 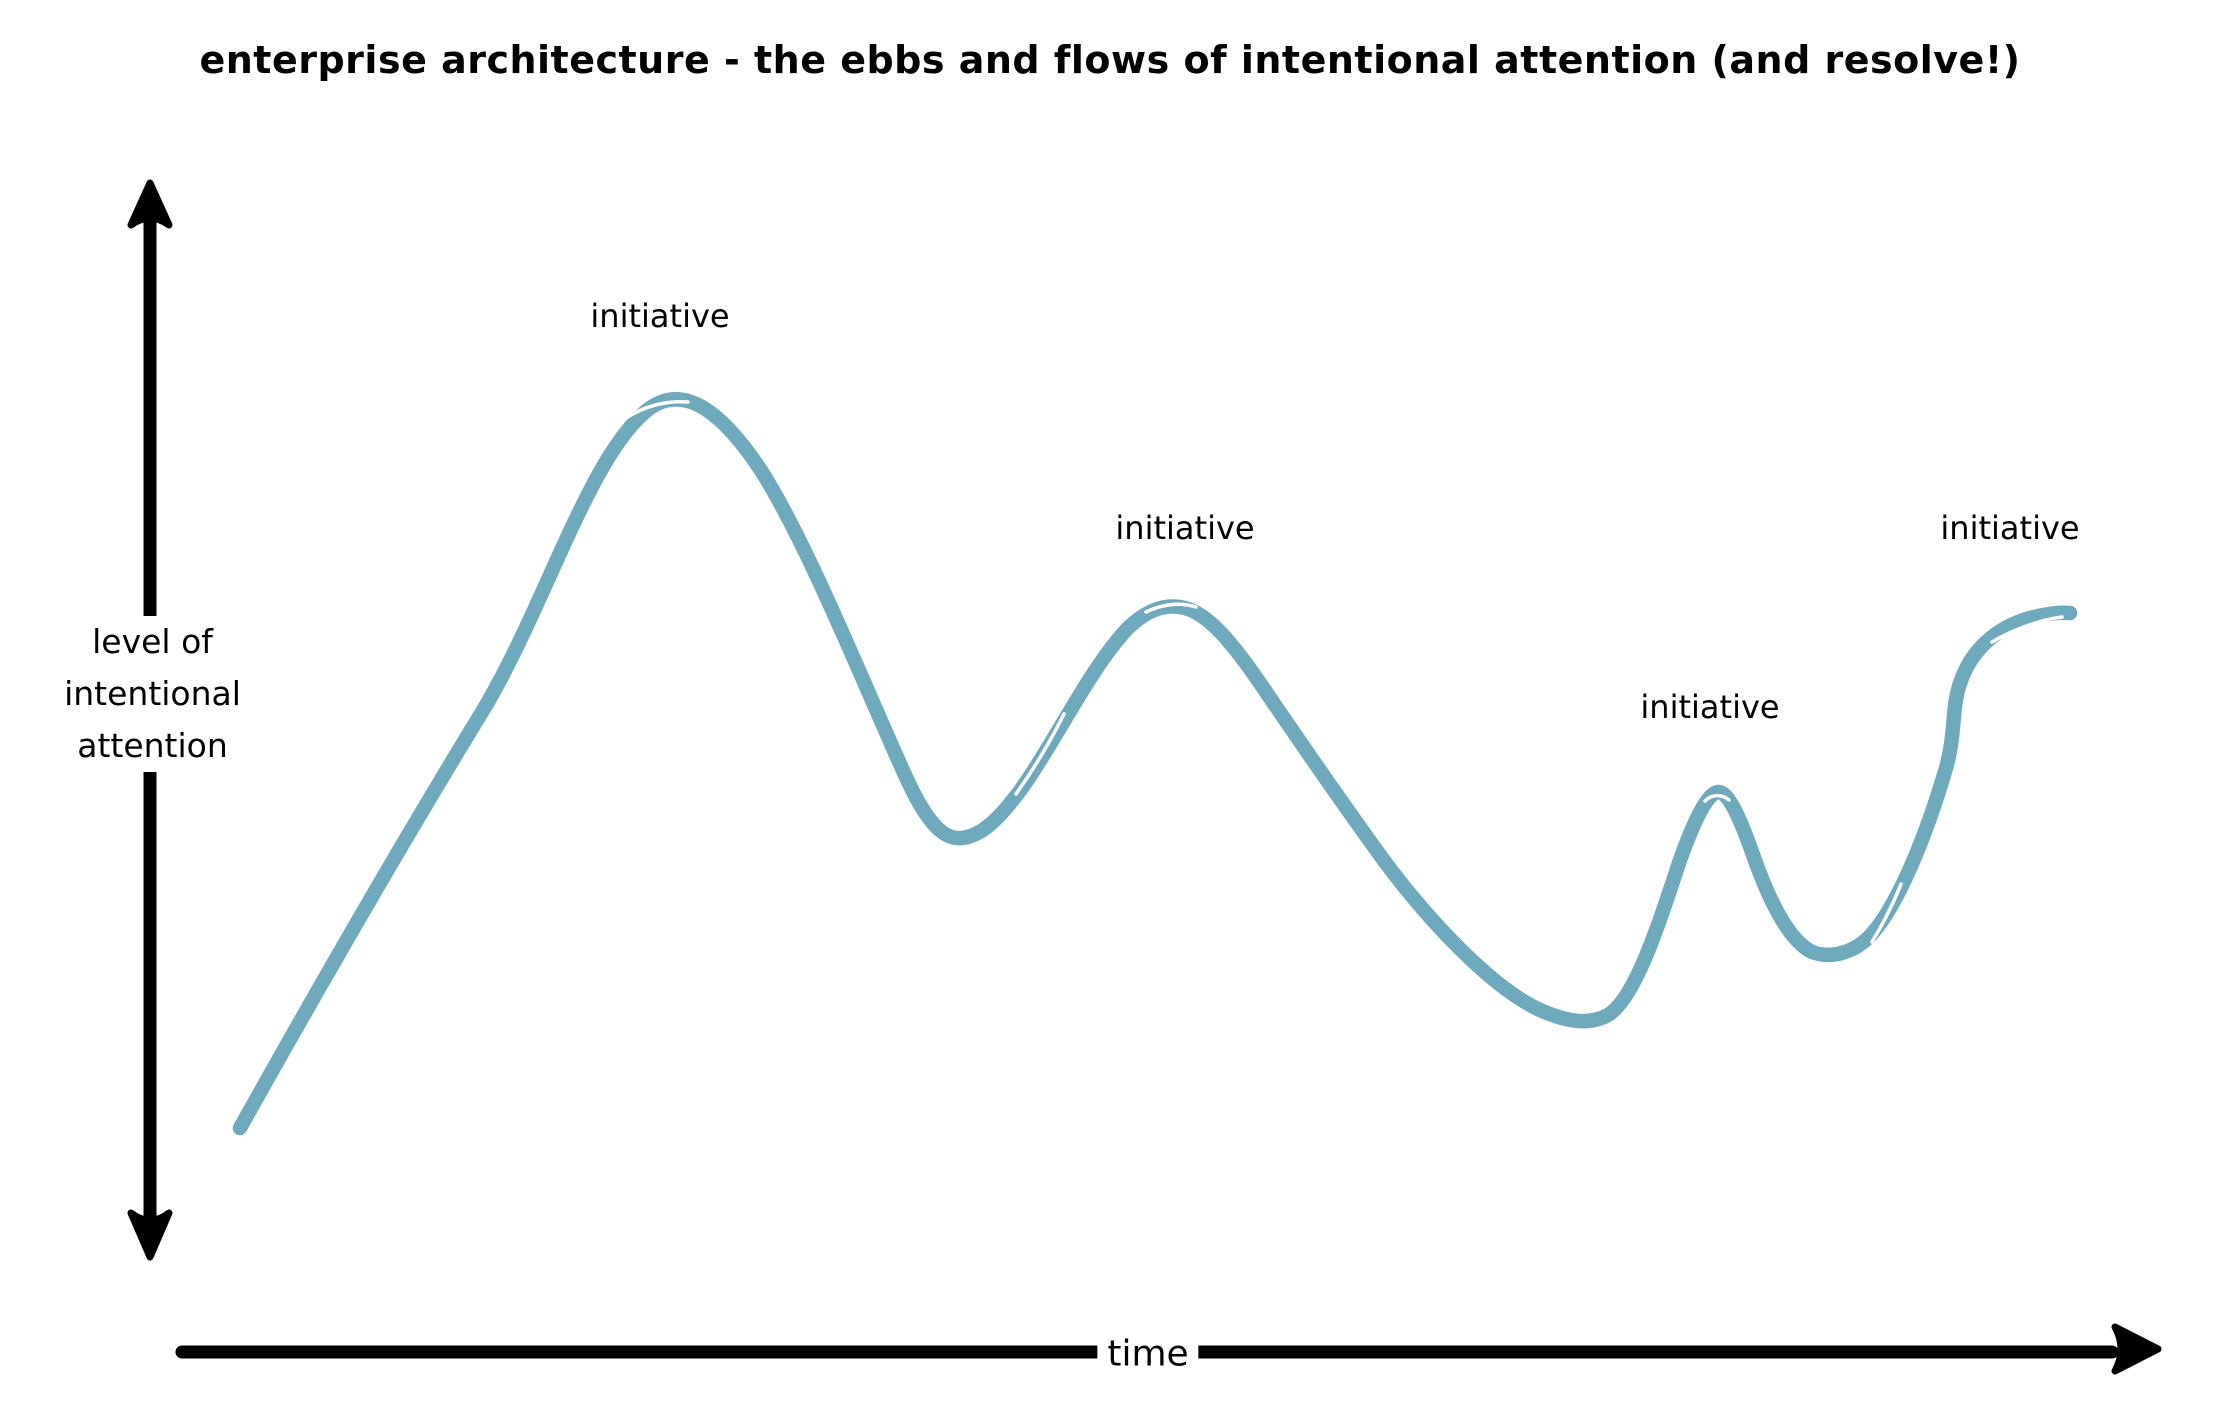 What do you see at coordinates (1148, 1354) in the screenshot?
I see `x-axis-label: time` at bounding box center [1148, 1354].